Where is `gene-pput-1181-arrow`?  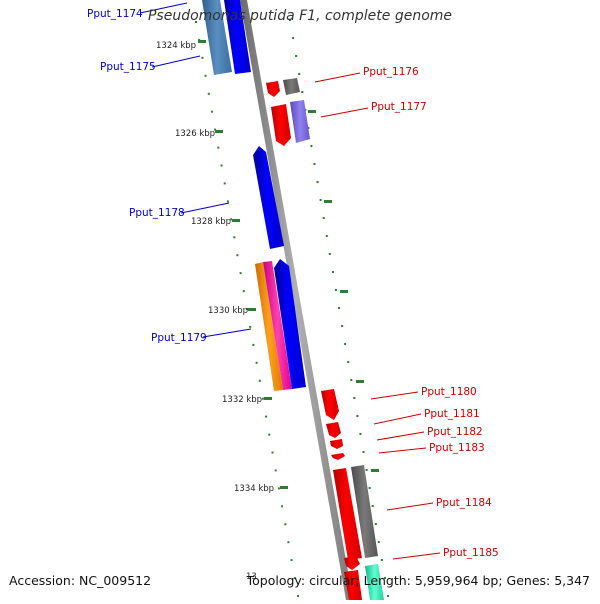
gene-pput-1181-arrow is located at coordinates (333, 430).